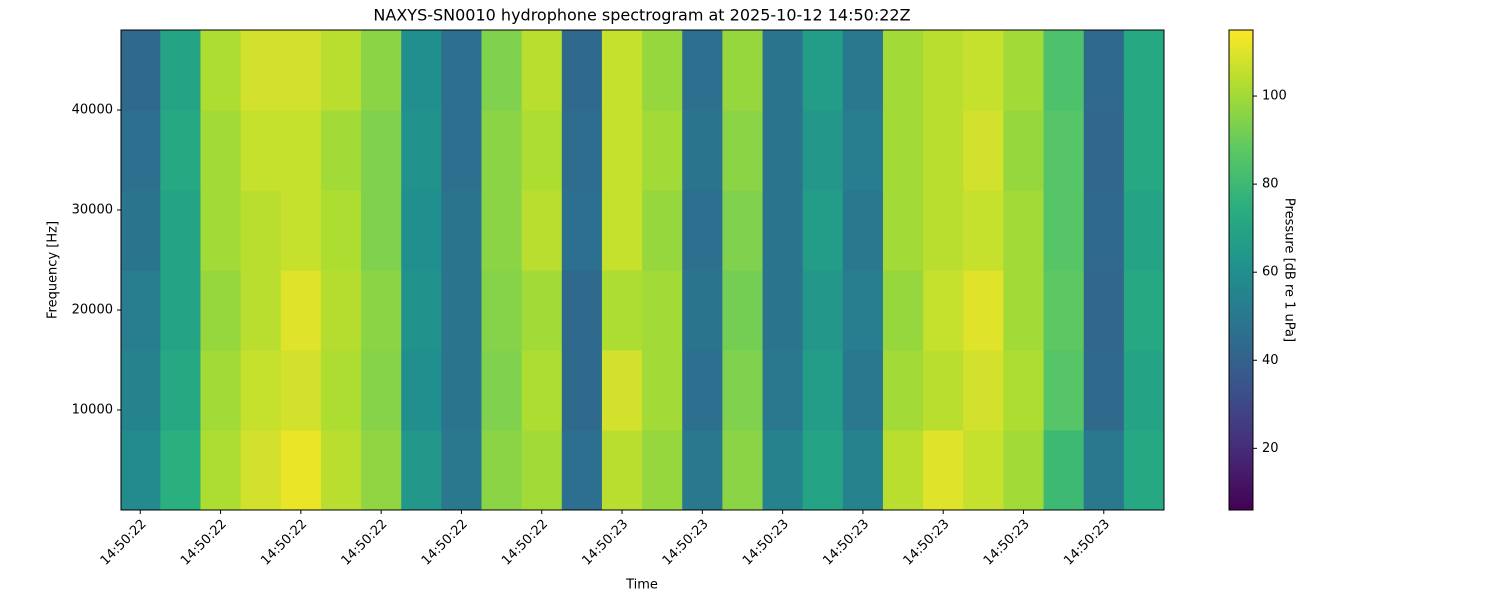  Describe the element at coordinates (92, 310) in the screenshot. I see `y-tick-label: 20000` at that location.